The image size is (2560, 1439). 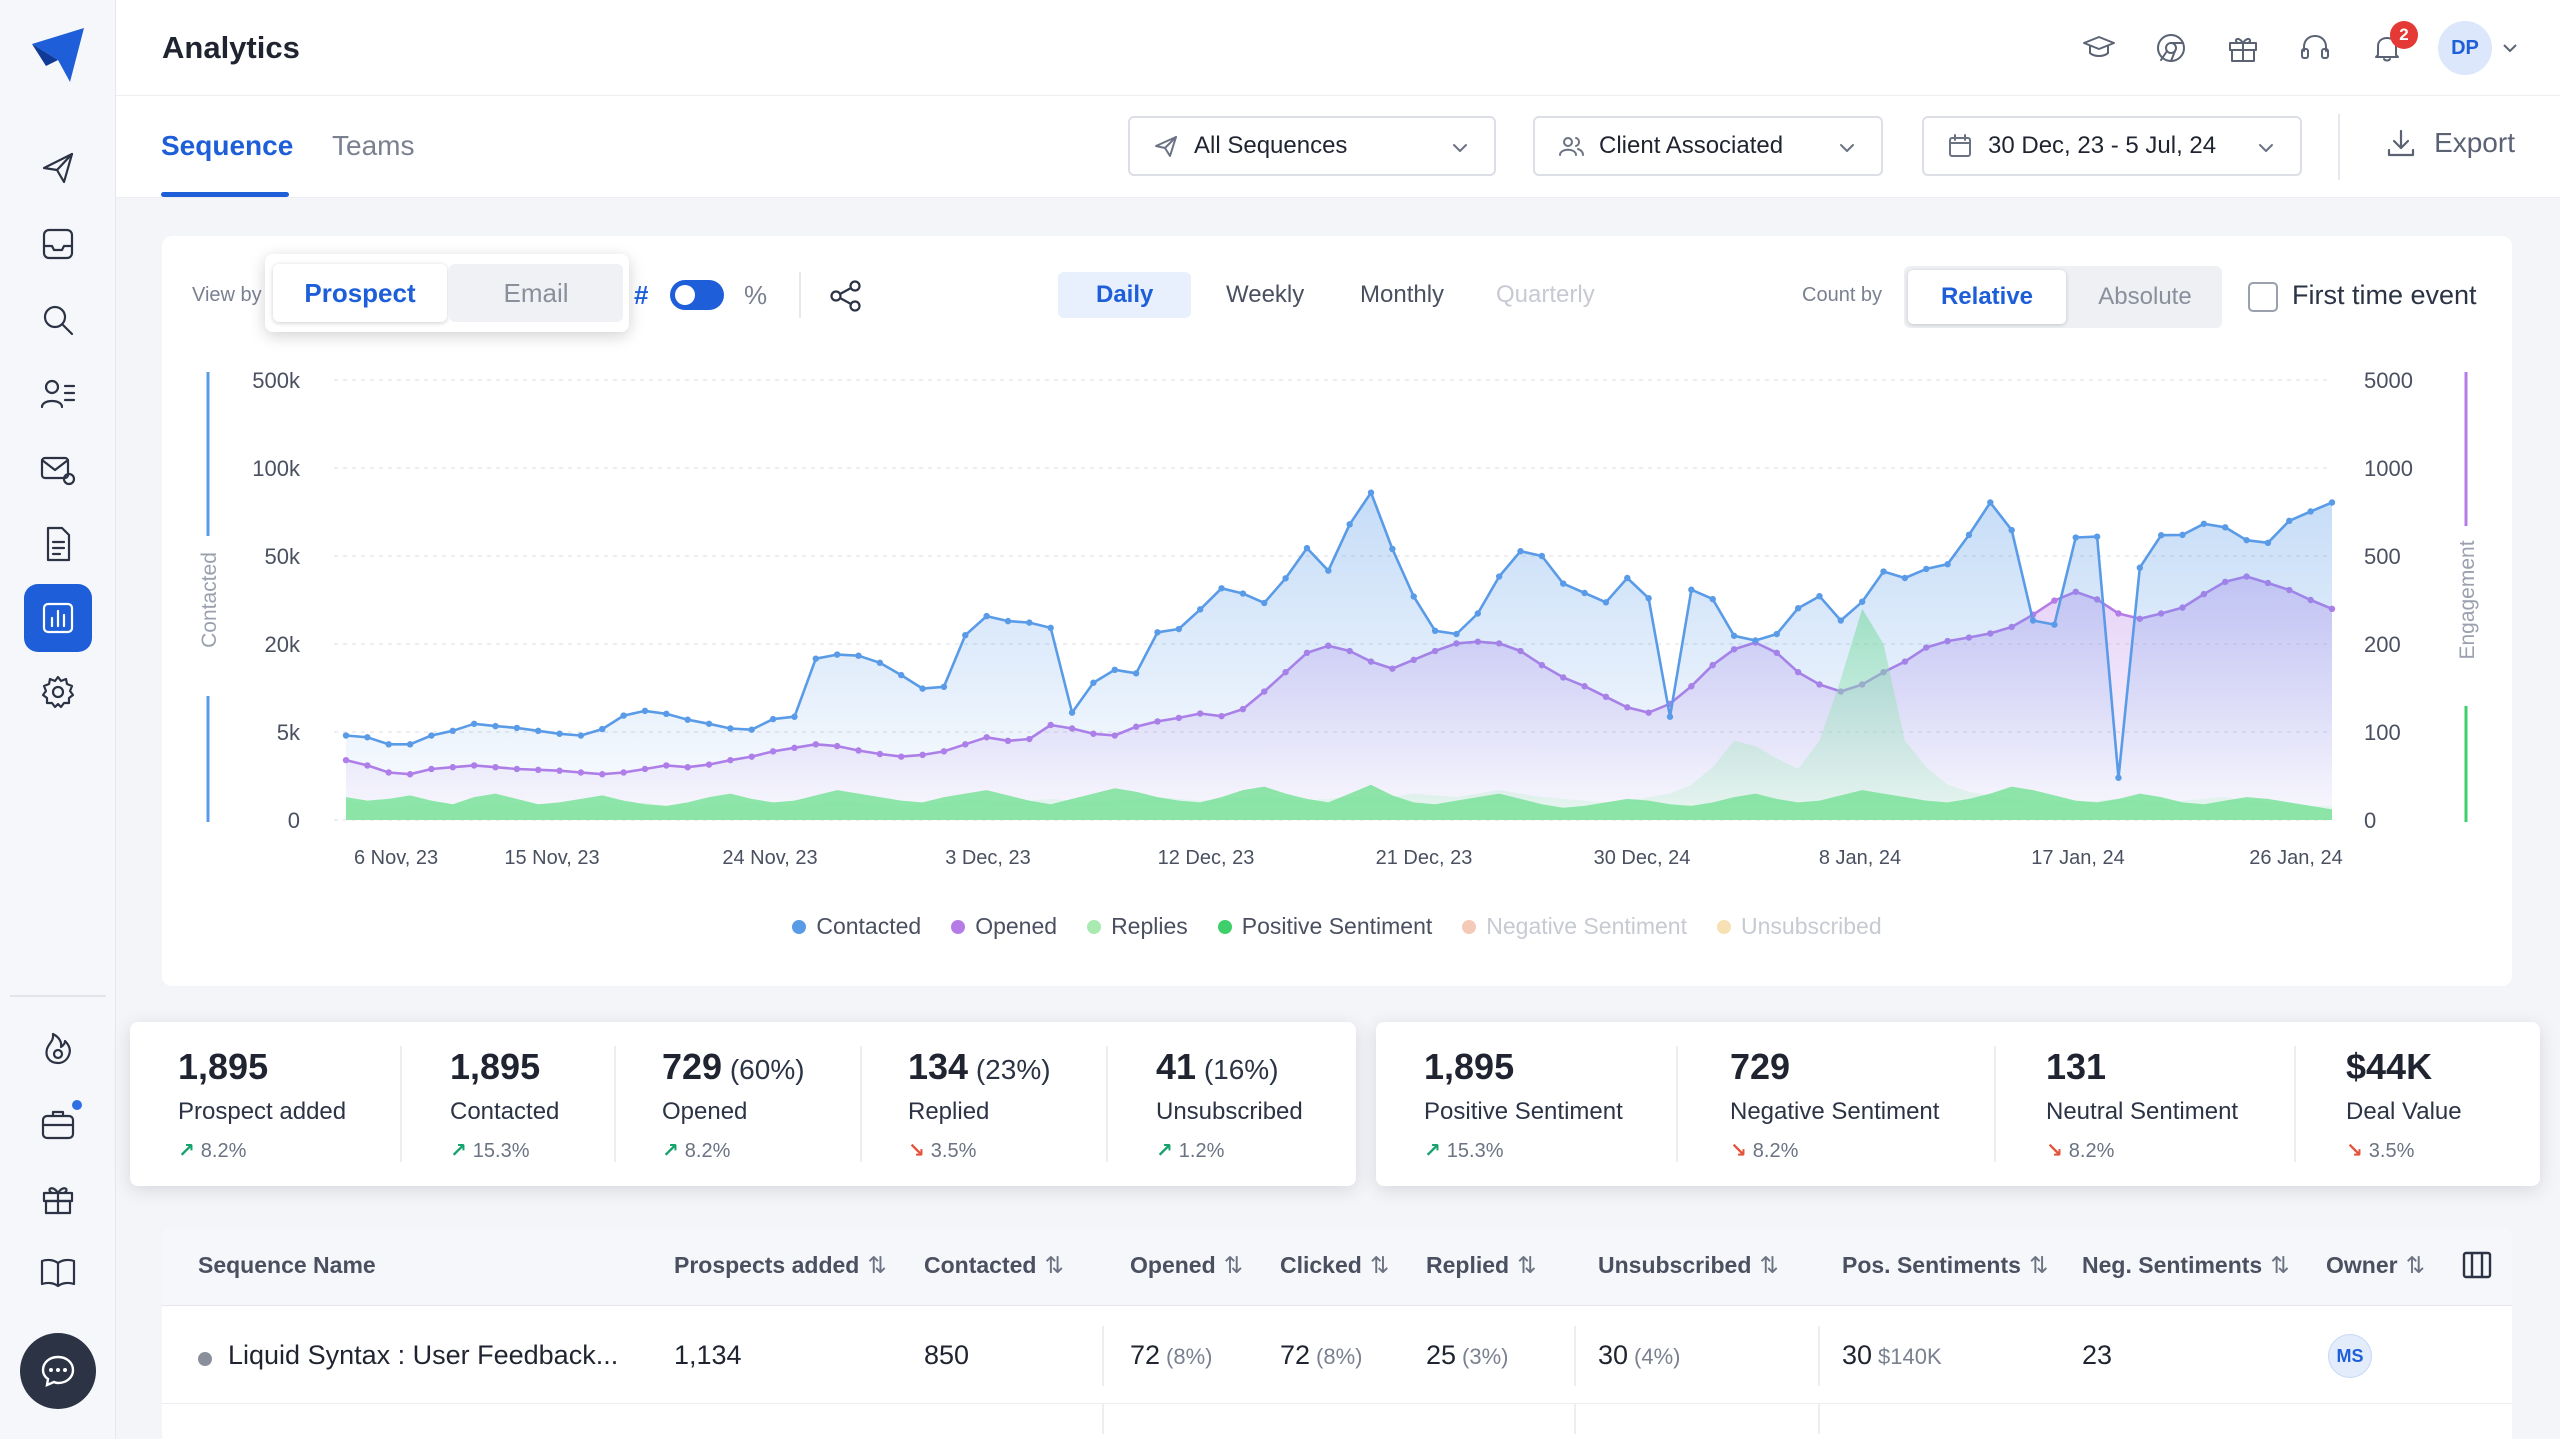 I want to click on client-dropdown: Client Associated, so click(x=1708, y=146).